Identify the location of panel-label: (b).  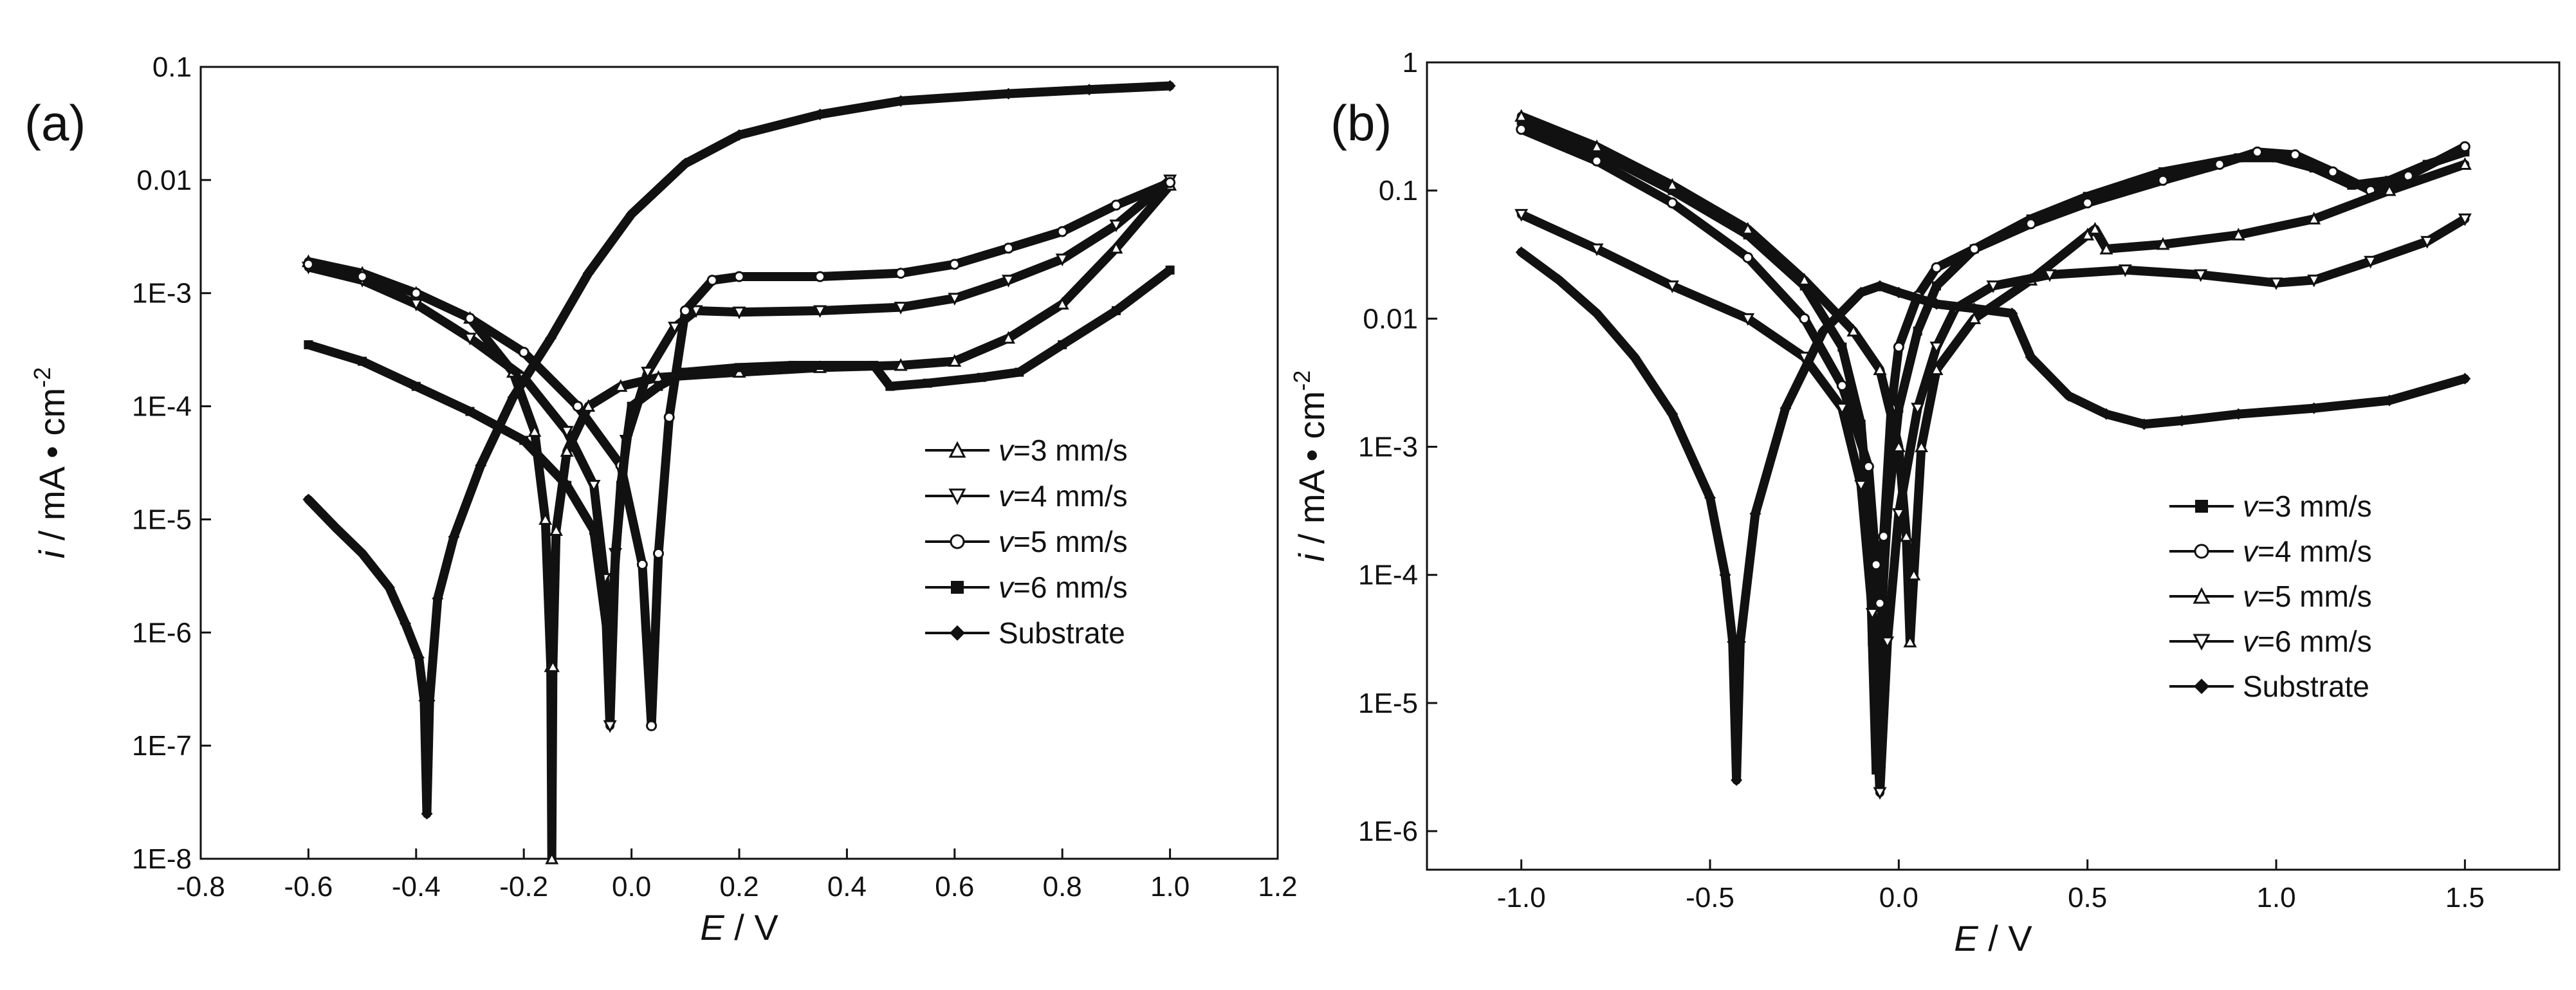
(1361, 123).